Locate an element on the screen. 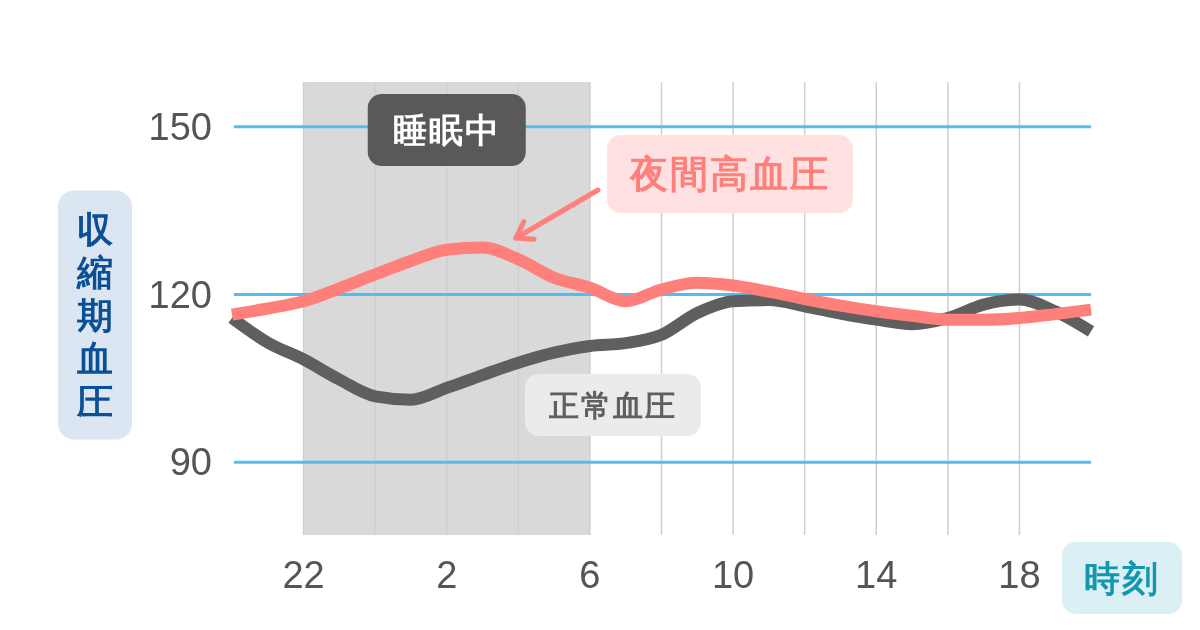  y-axis-title: 収縮期血圧 is located at coordinates (95, 315).